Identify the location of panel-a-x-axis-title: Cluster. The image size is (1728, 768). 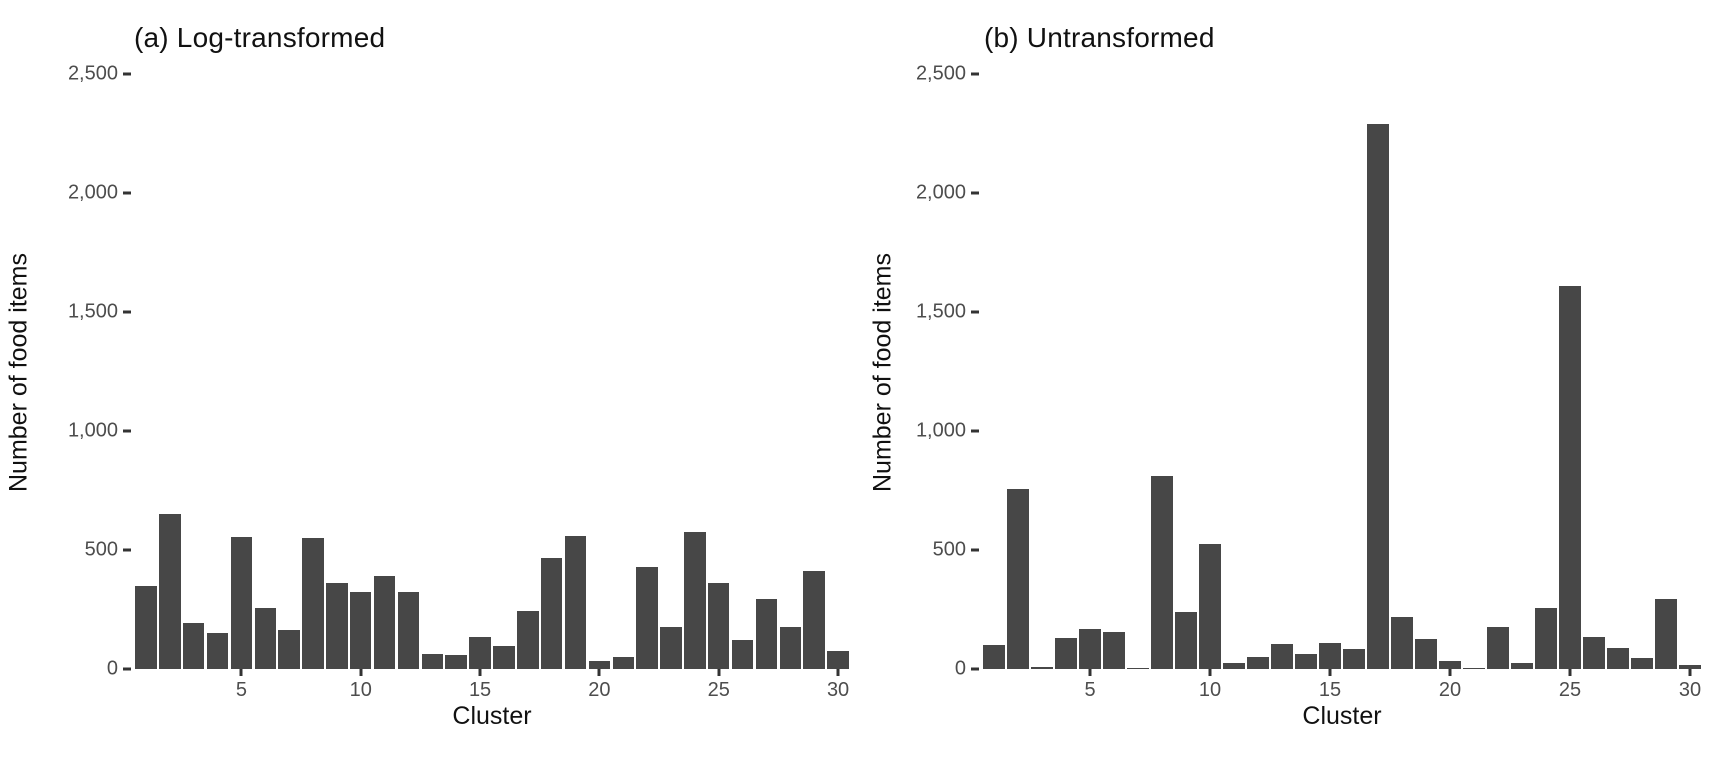
(492, 716).